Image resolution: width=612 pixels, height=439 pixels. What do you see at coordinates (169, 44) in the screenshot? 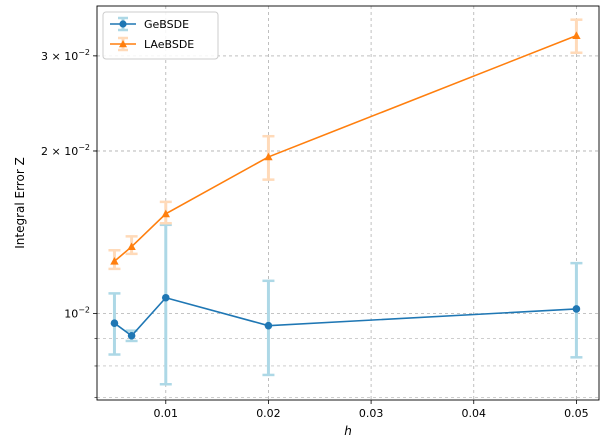
I see `legend-label: LAeBSDE` at bounding box center [169, 44].